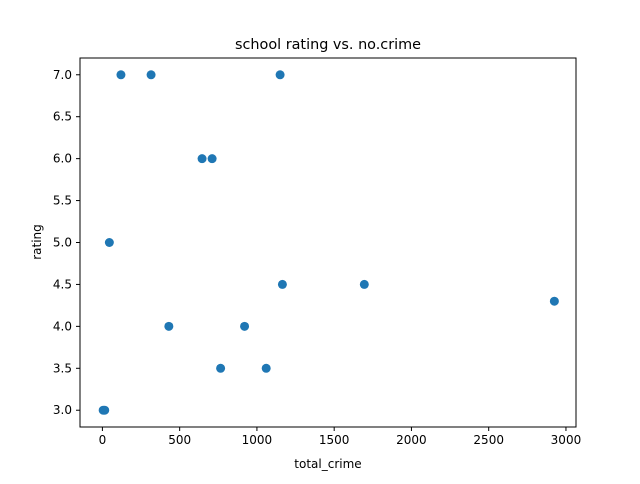  Describe the element at coordinates (62, 243) in the screenshot. I see `y-tick-label: 5.0` at that location.